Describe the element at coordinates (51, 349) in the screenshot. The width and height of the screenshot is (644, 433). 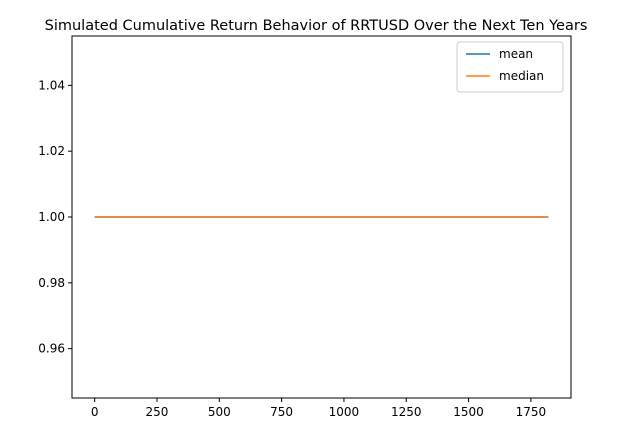
I see `y-tick-label: 0.96` at that location.